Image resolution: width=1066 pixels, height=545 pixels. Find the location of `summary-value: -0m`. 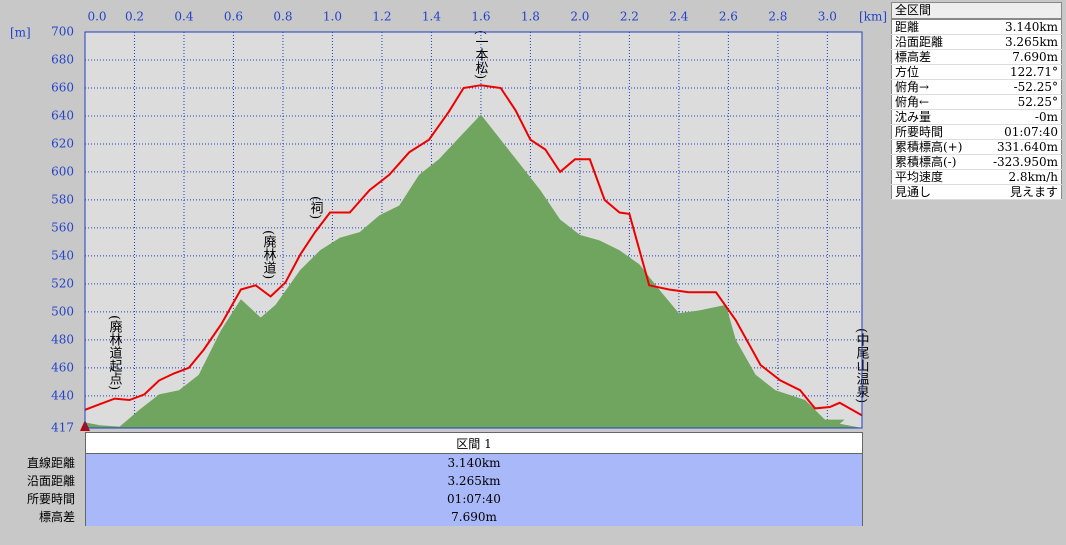

summary-value: -0m is located at coordinates (1019, 117).